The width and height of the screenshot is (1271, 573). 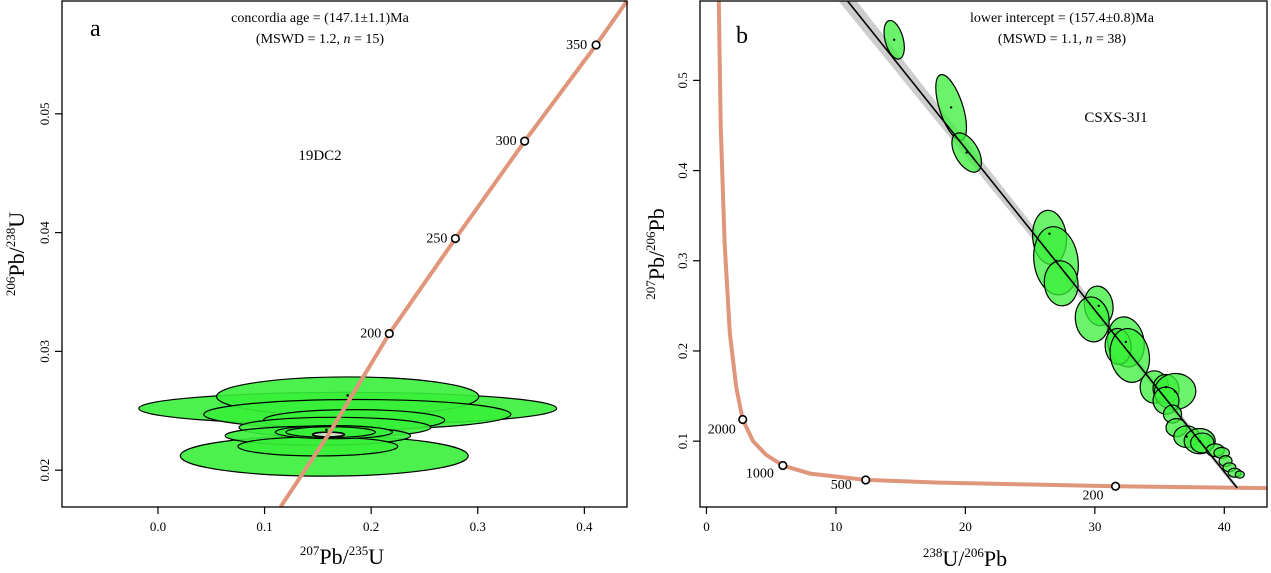 What do you see at coordinates (1094, 526) in the screenshot?
I see `x-tick-label: 30` at bounding box center [1094, 526].